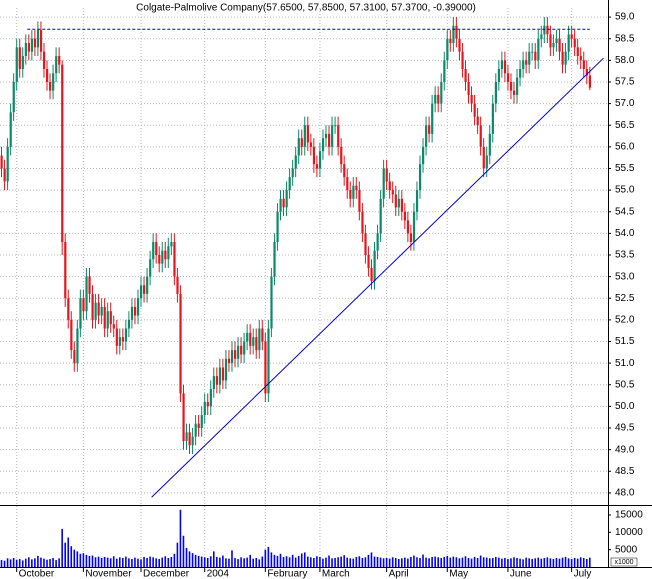 The width and height of the screenshot is (652, 579). I want to click on y-tick-label: 54.5, so click(625, 211).